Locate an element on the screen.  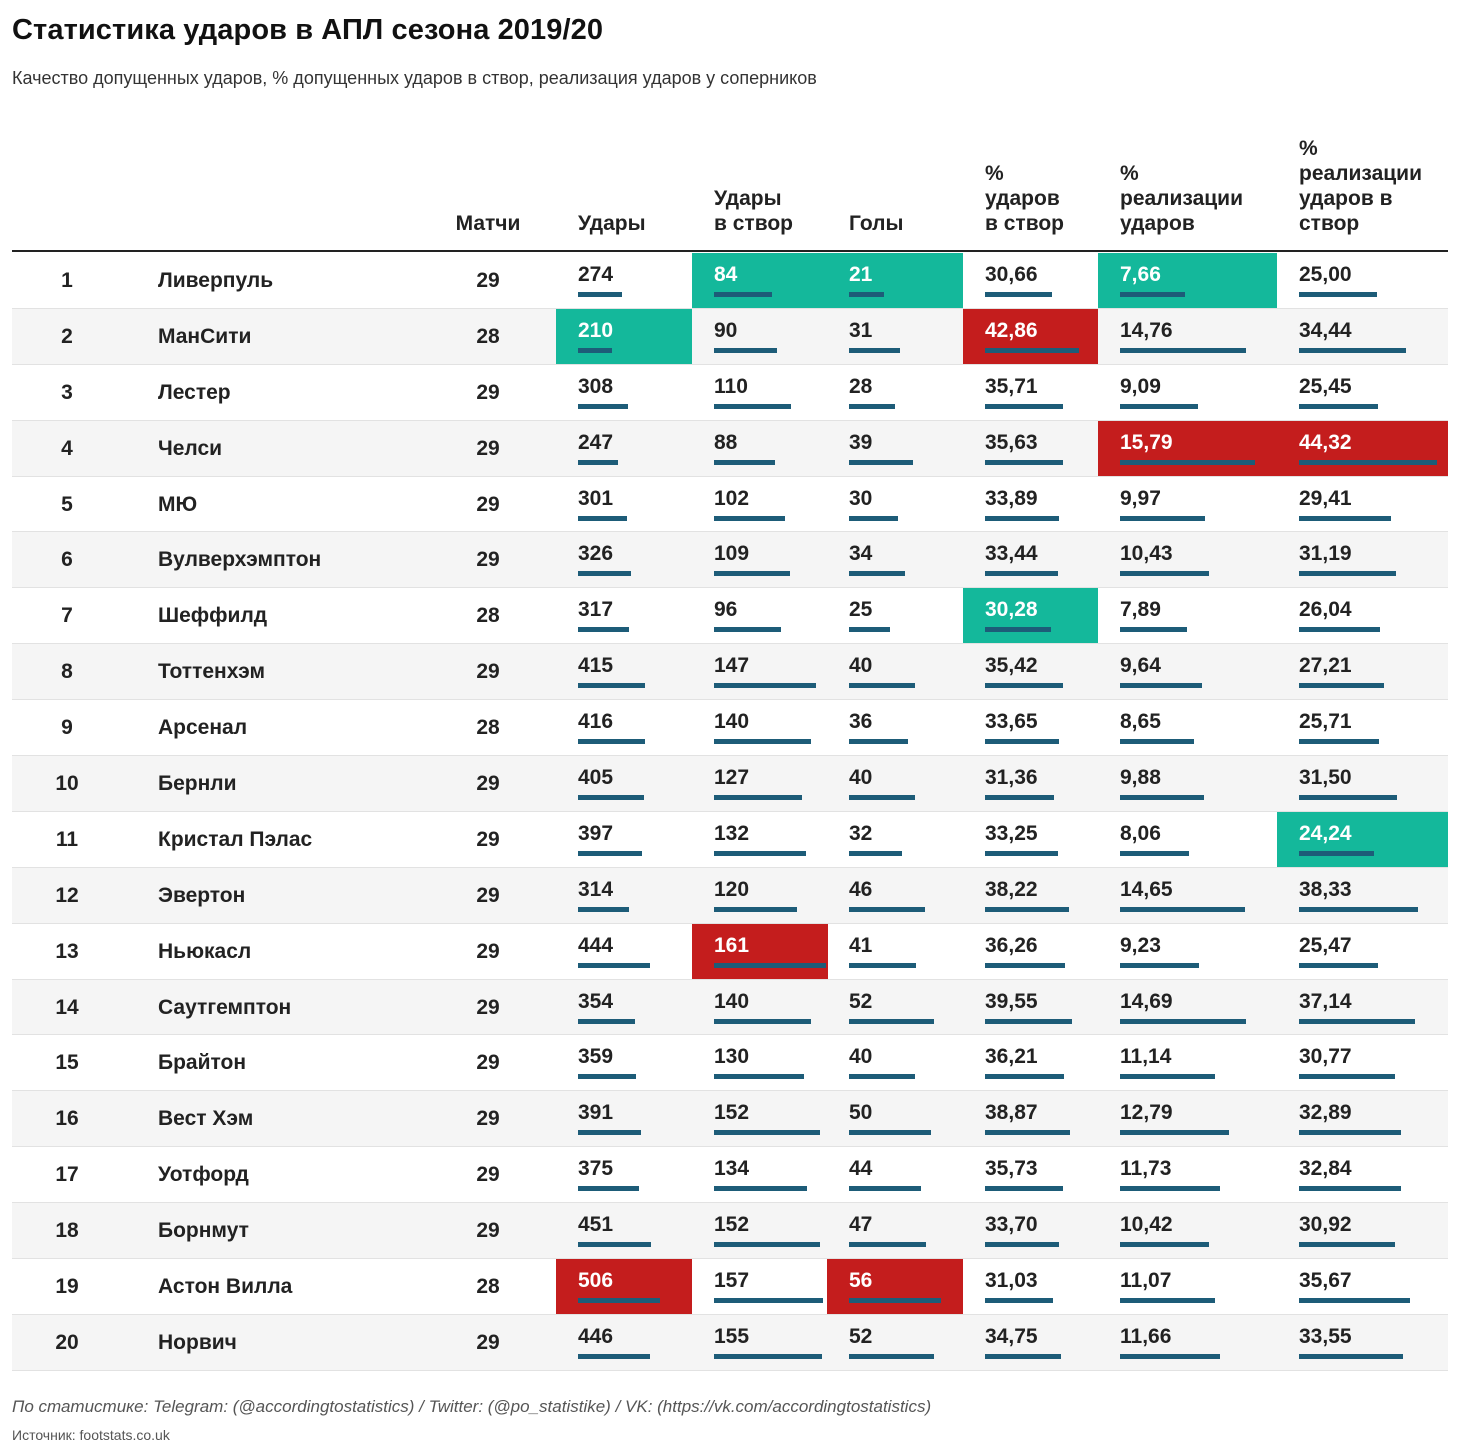
metric-value: 35,71 is located at coordinates (1011, 386).